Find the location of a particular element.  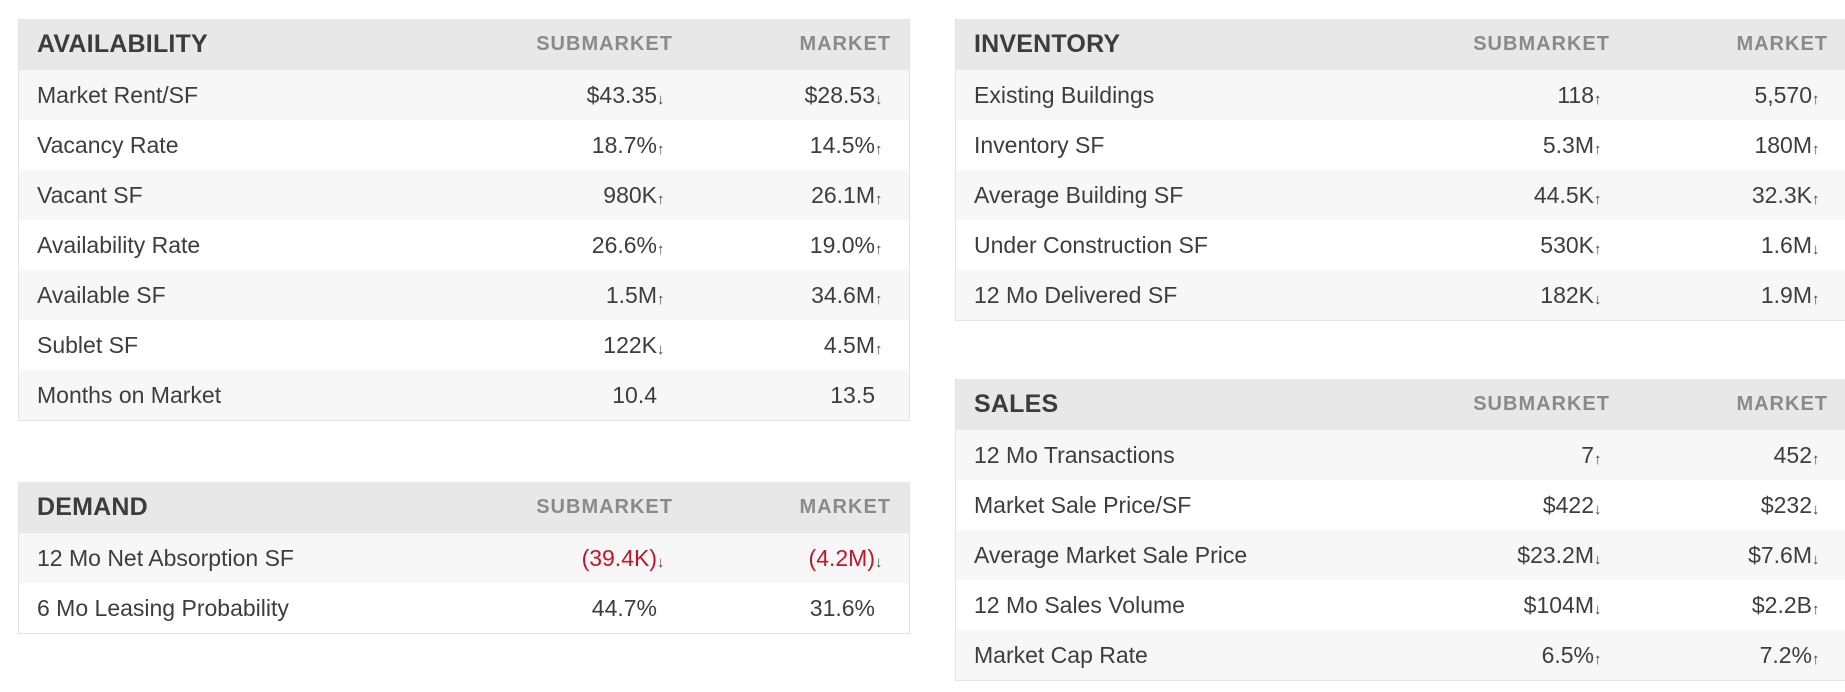

table-row: Under Construction SF 530K↑ 1.6M↓ is located at coordinates (1400, 245).